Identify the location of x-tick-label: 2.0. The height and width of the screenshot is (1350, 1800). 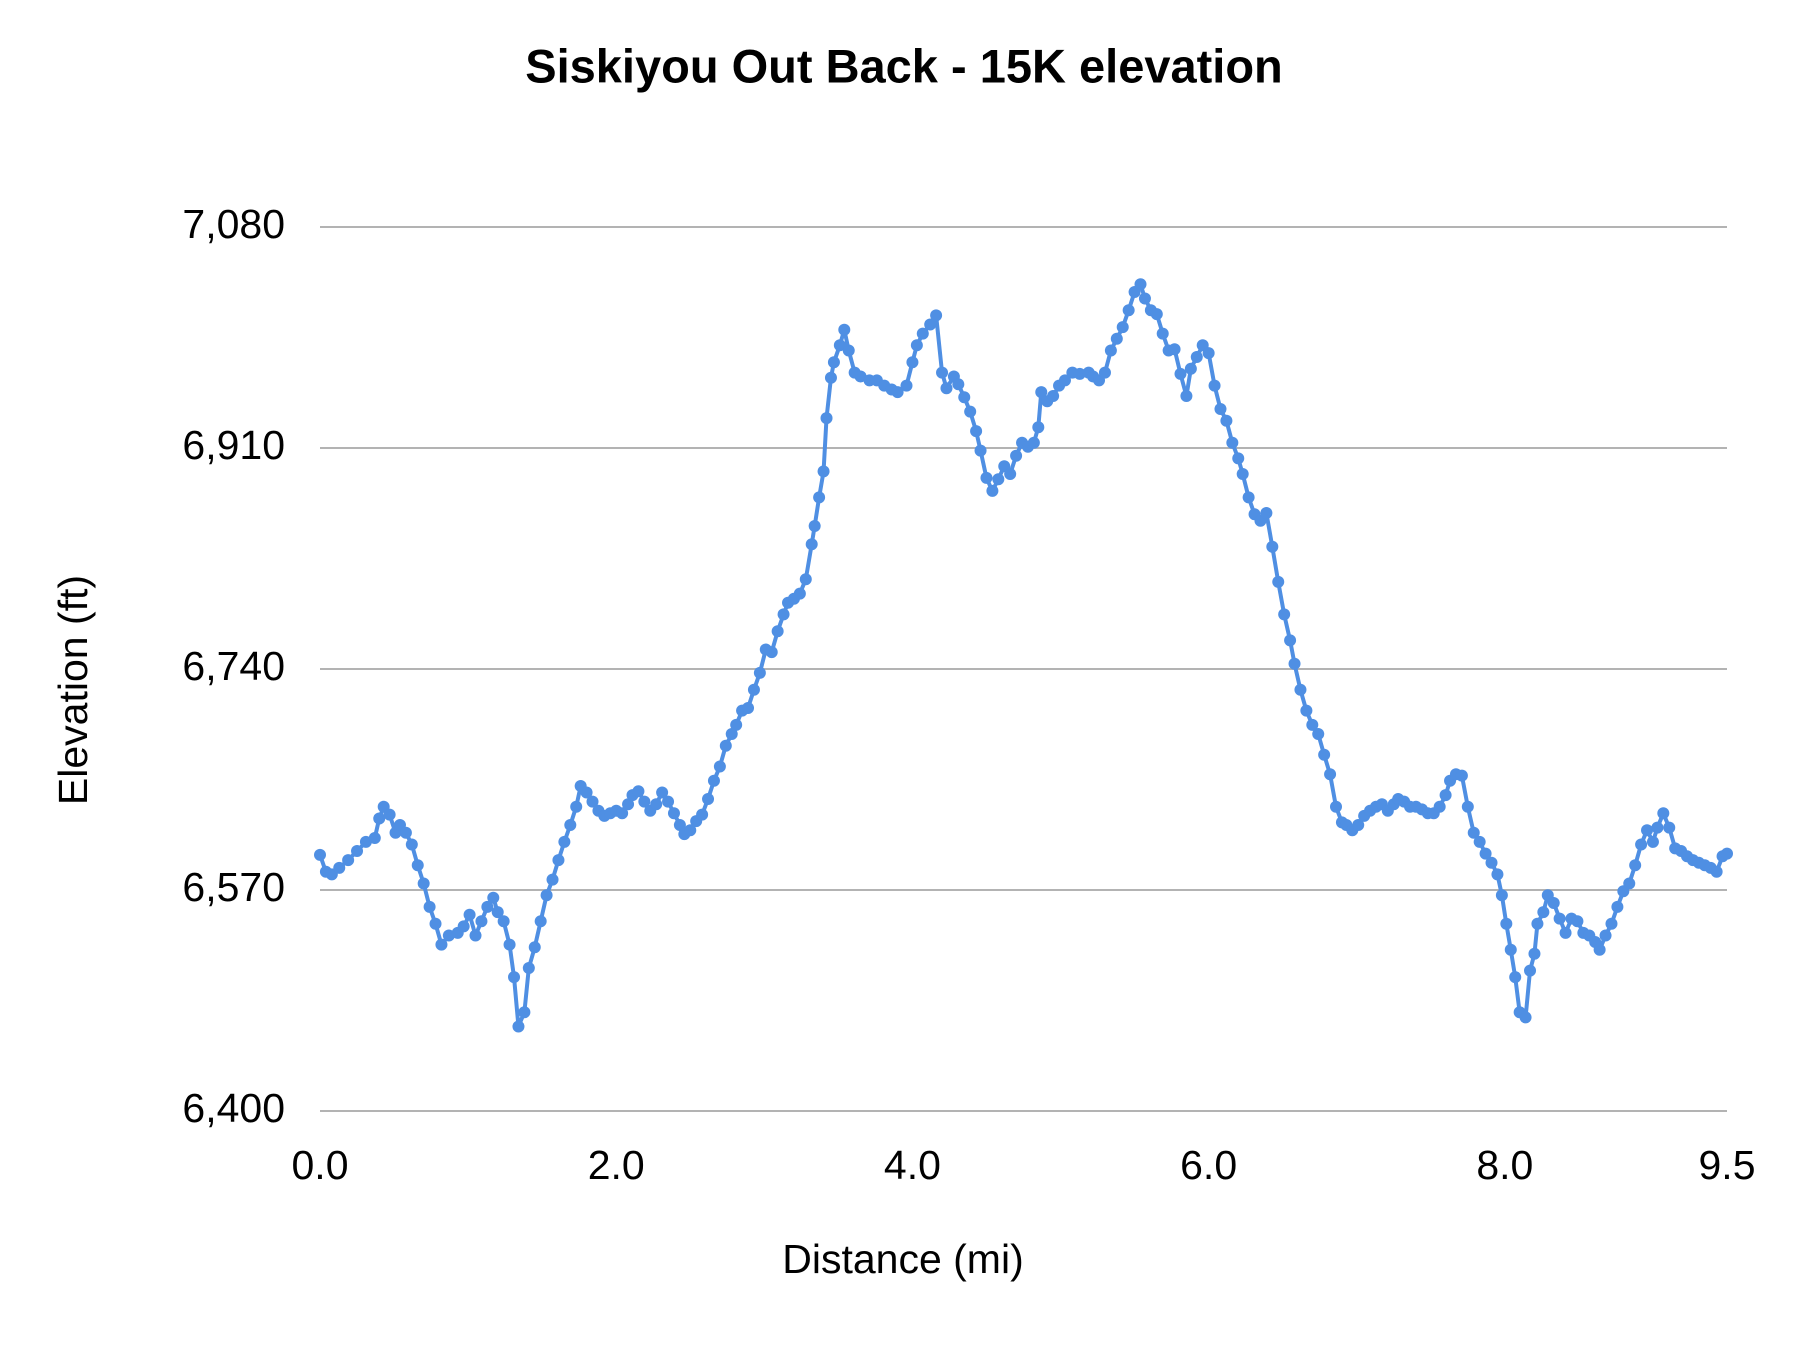
(616, 1165).